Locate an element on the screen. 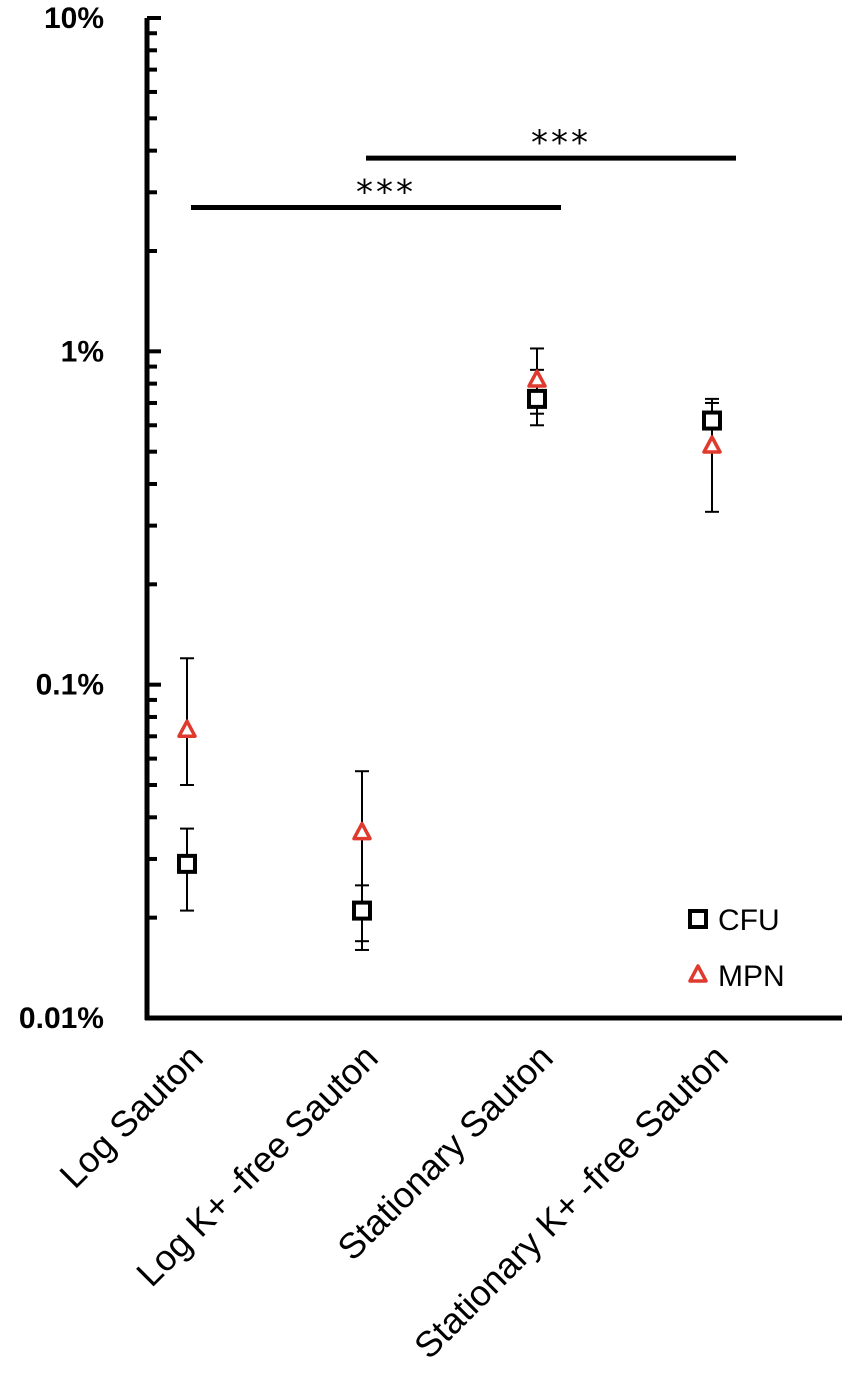 The image size is (850, 1399). significance-annotations: *** *** is located at coordinates (463, 168).